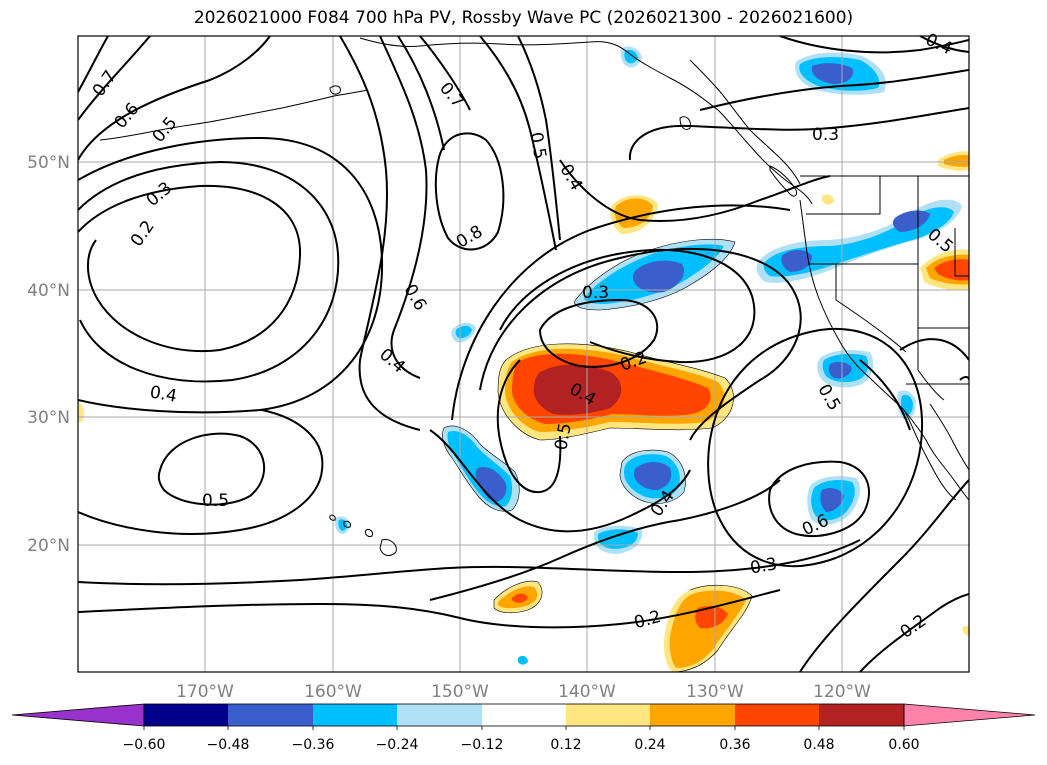 The height and width of the screenshot is (765, 1047). What do you see at coordinates (874, 45) in the screenshot?
I see `contour-ne-top` at bounding box center [874, 45].